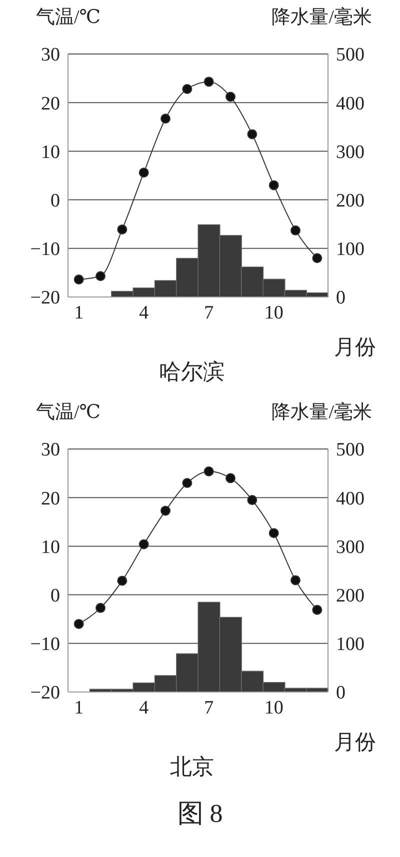 The height and width of the screenshot is (857, 400). I want to click on text: 哈尔滨, so click(192, 371).